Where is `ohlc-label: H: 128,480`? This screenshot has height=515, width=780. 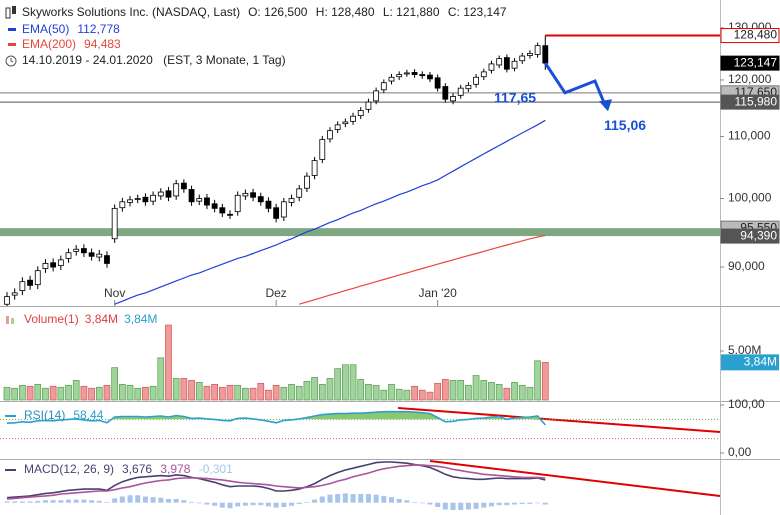
ohlc-label: H: 128,480 is located at coordinates (345, 12).